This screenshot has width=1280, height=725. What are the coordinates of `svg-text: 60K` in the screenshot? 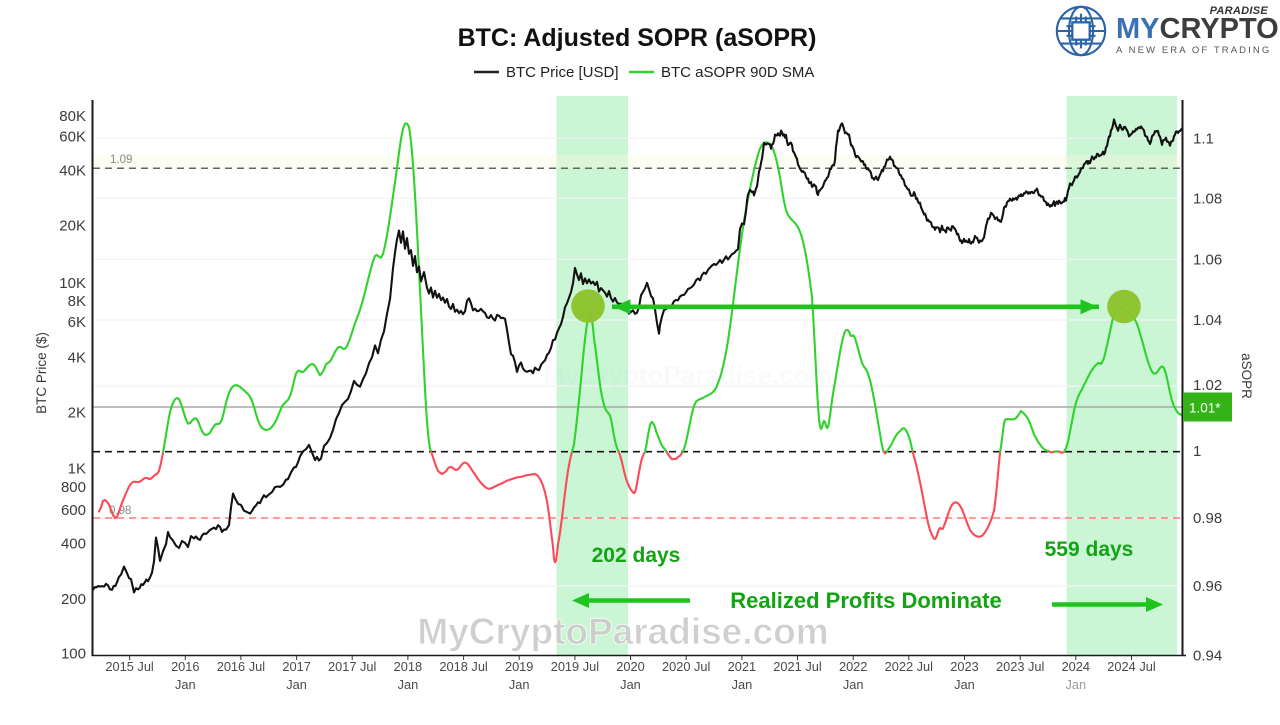 It's located at (72, 136).